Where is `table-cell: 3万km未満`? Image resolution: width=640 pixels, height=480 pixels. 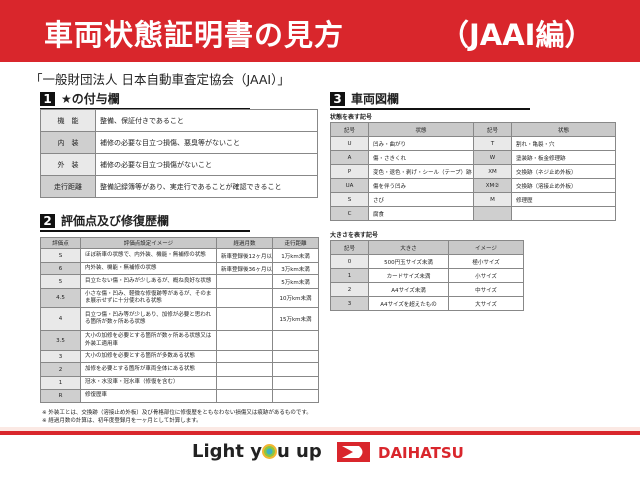 table-cell: 3万km未満 is located at coordinates (295, 268).